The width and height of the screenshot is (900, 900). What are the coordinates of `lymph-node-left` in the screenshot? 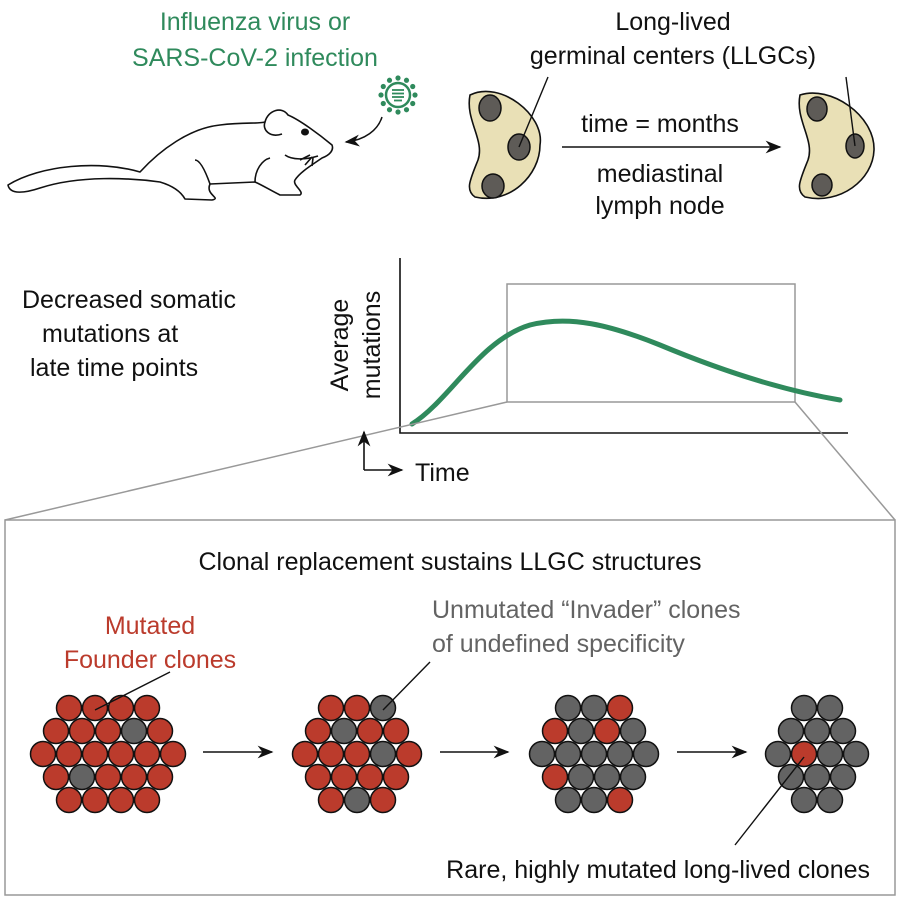 It's located at (508, 138).